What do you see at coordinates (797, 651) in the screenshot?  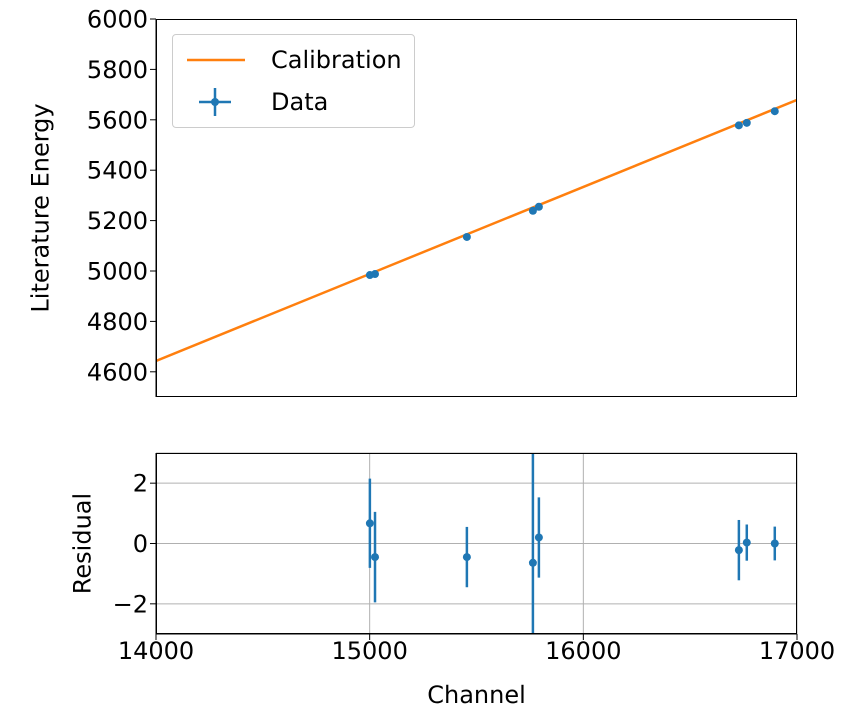 I see `x-tick-label: 17000` at bounding box center [797, 651].